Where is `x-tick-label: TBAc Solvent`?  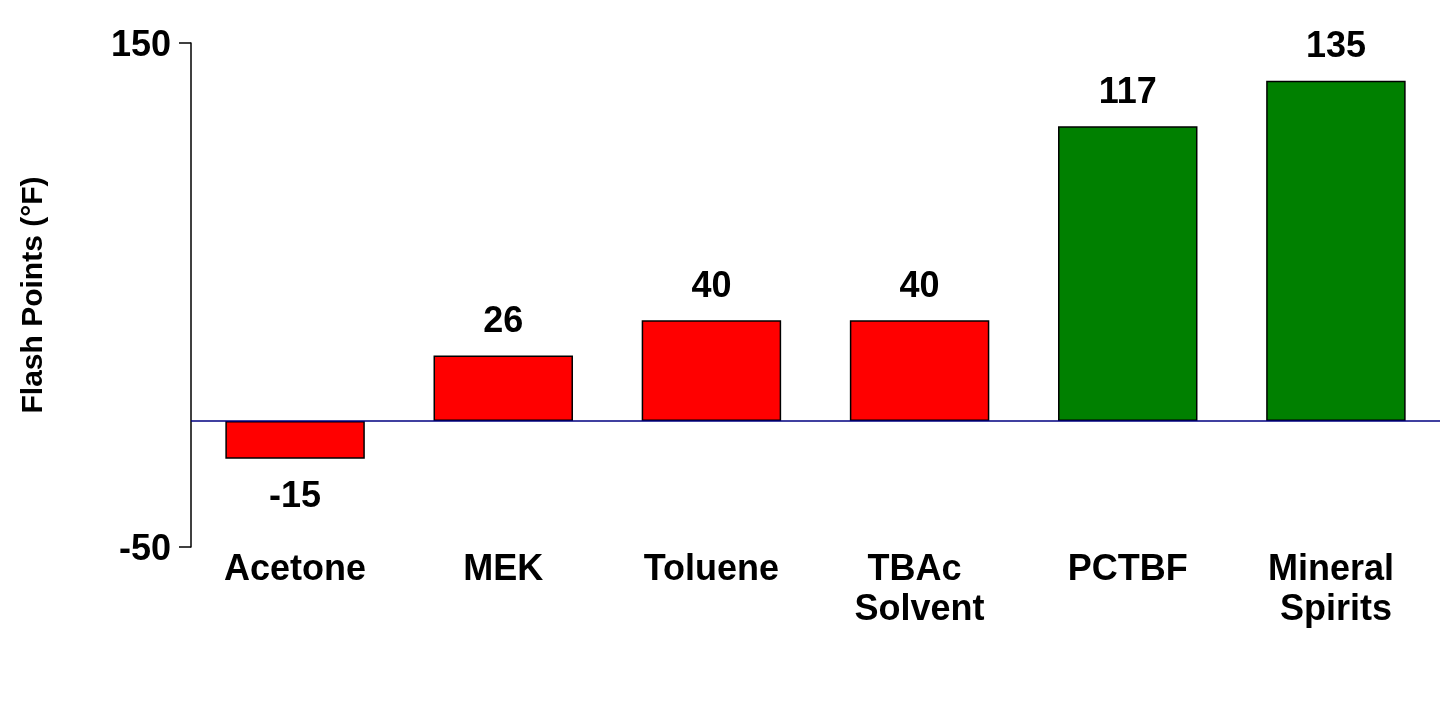
x-tick-label: TBAc Solvent is located at coordinates (919, 587).